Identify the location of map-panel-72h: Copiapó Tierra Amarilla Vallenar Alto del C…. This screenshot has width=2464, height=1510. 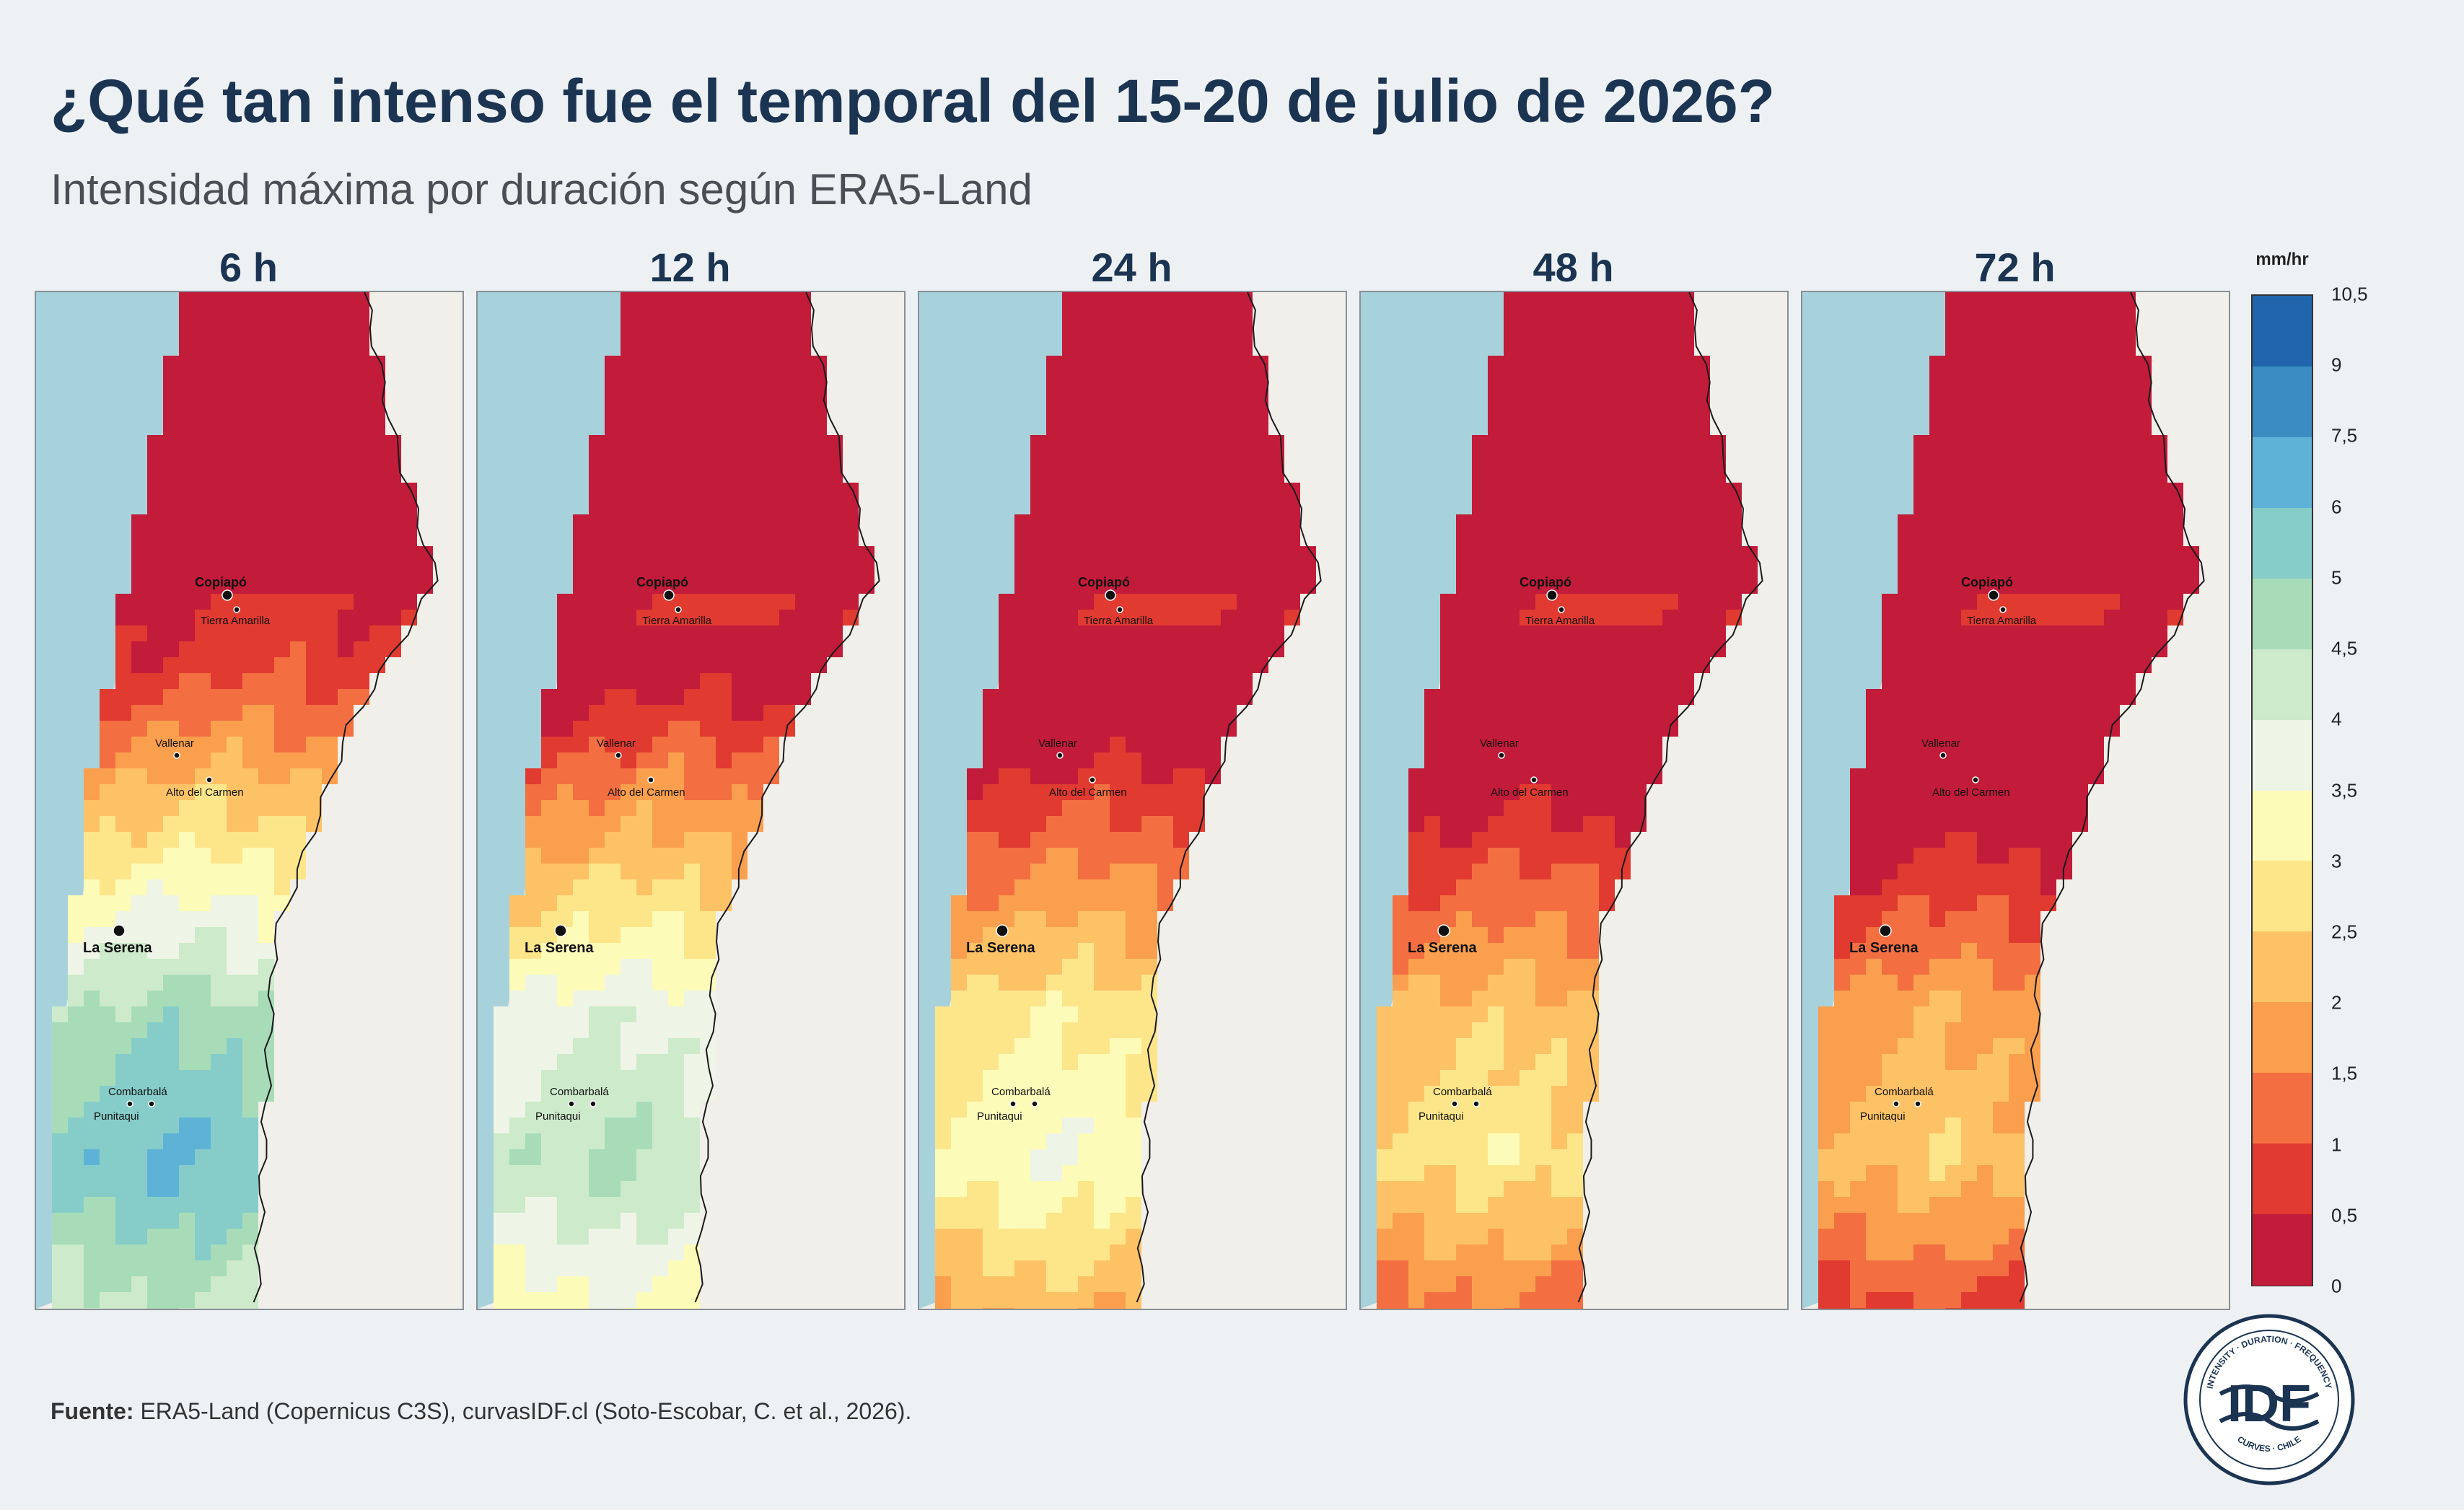
(2015, 801).